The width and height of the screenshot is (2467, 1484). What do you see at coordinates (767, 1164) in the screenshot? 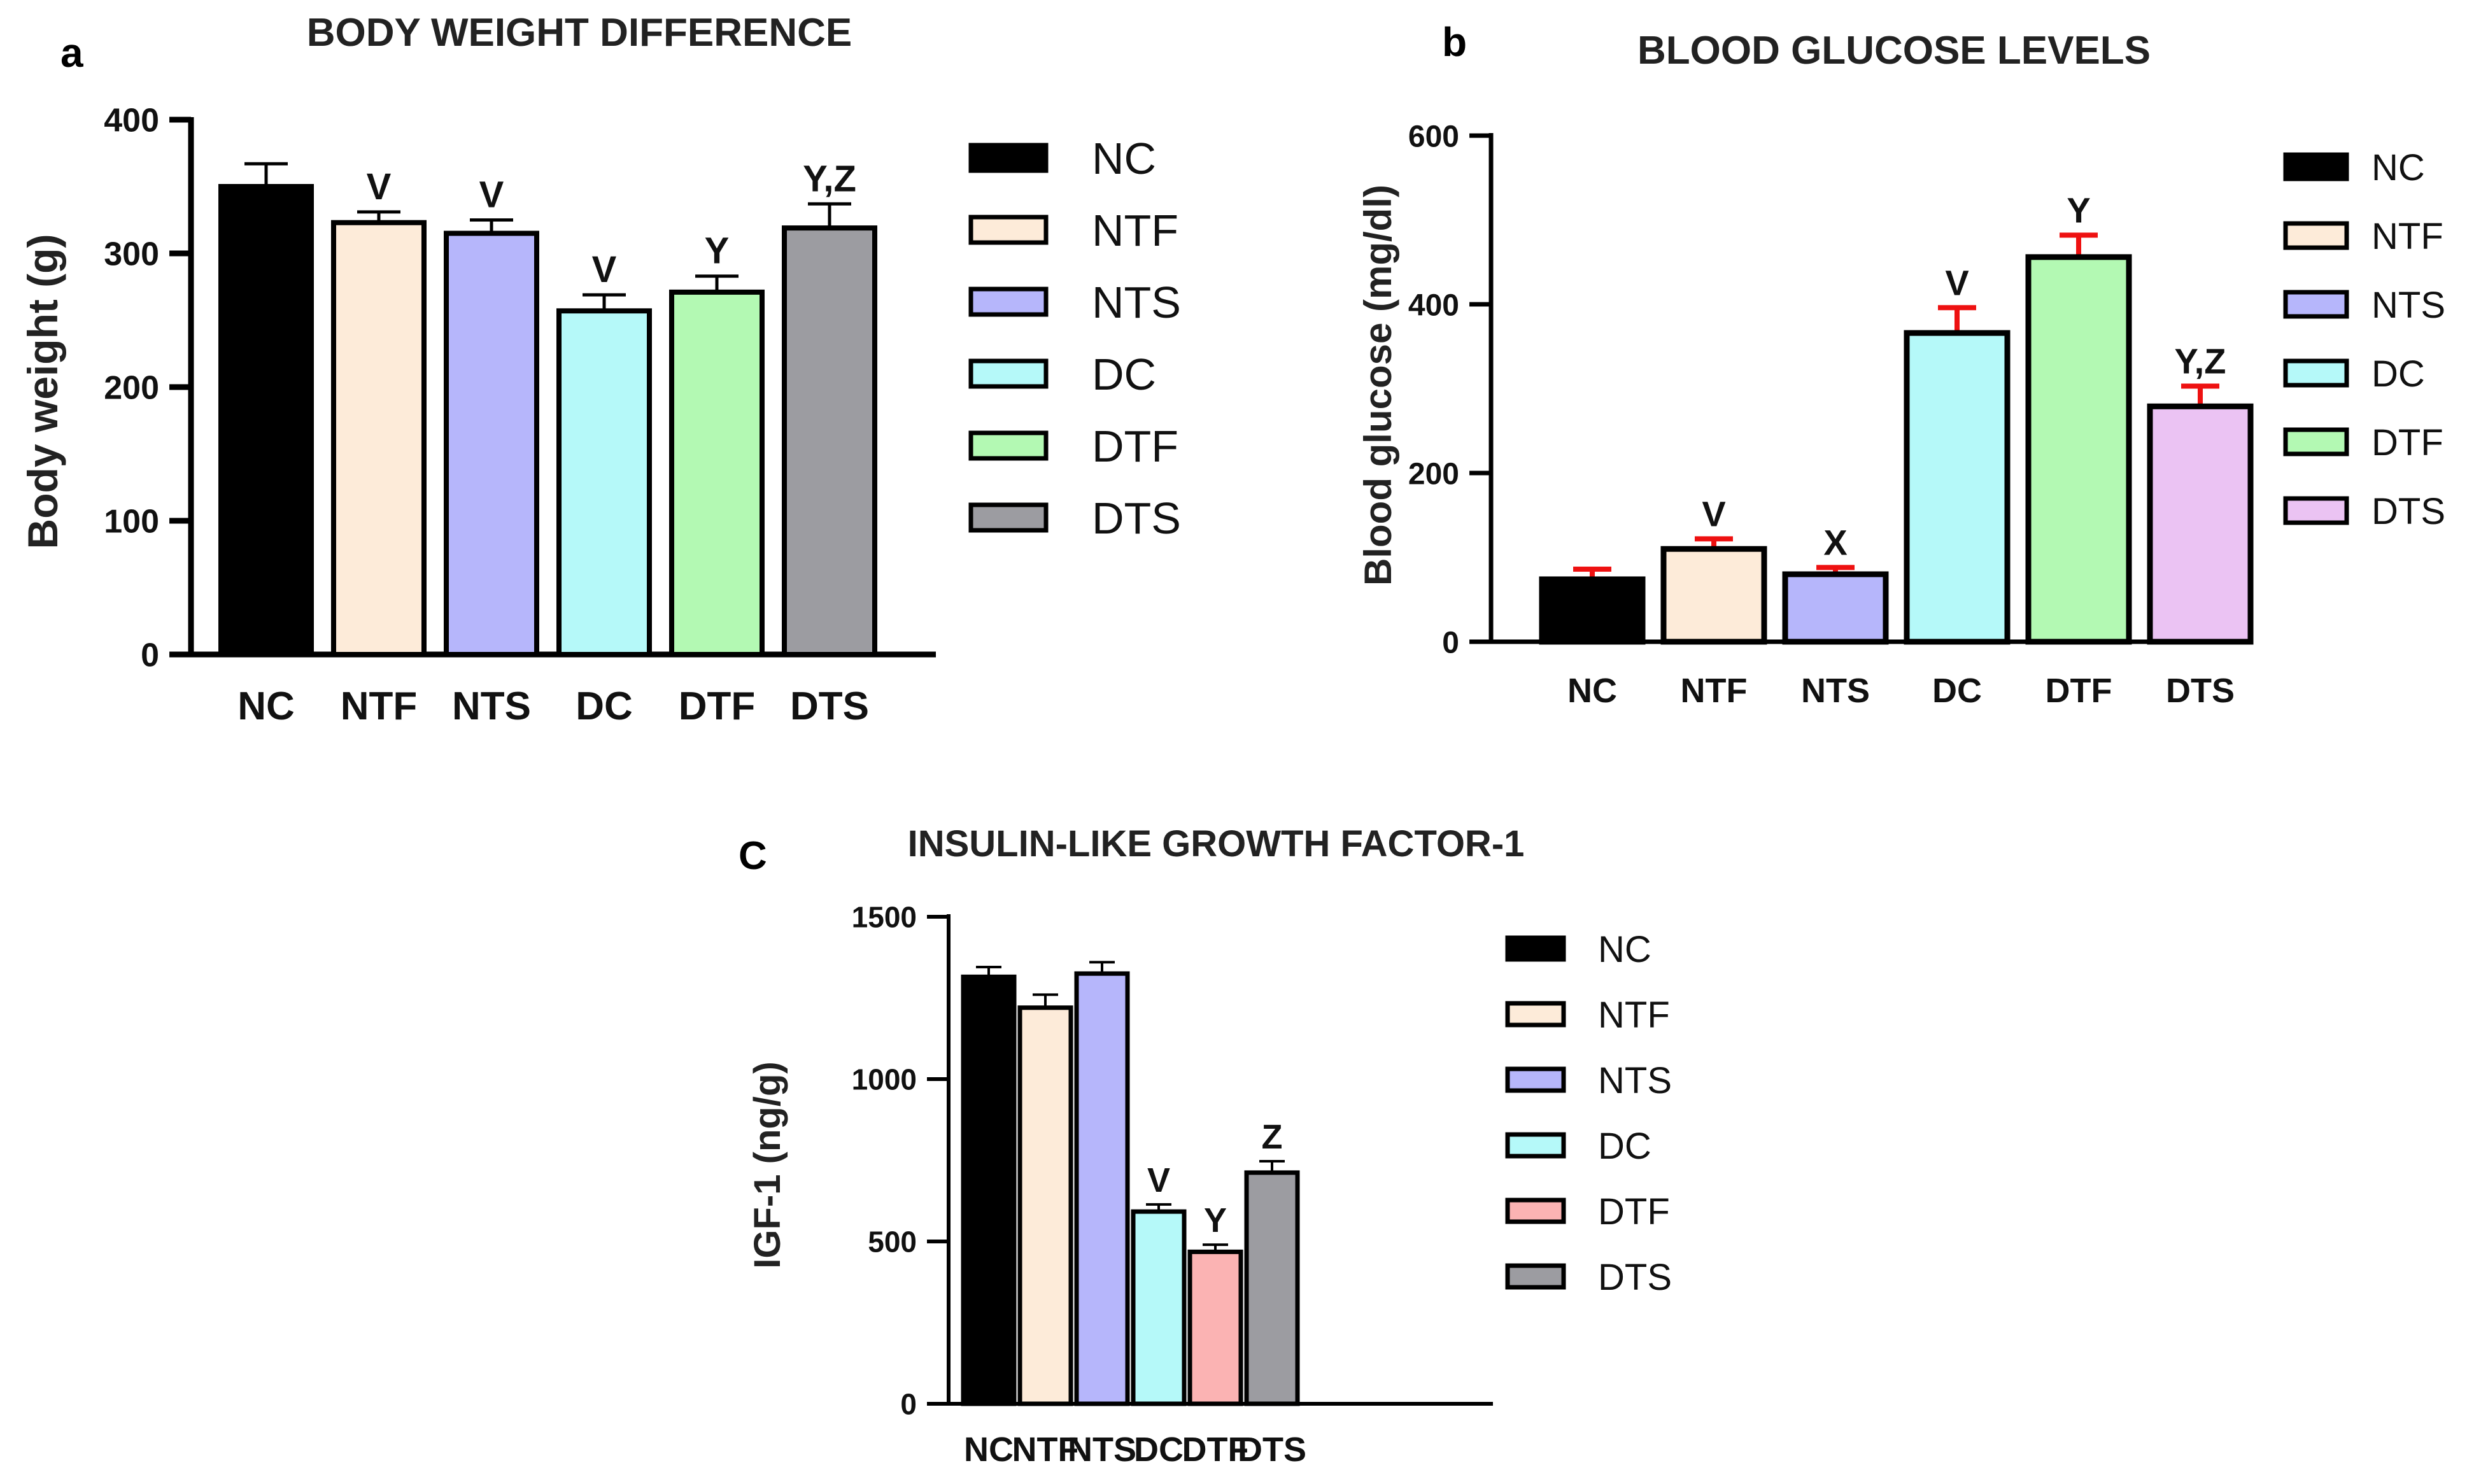
I see `y-axis-label: IGF-1 (ng/g)` at bounding box center [767, 1164].